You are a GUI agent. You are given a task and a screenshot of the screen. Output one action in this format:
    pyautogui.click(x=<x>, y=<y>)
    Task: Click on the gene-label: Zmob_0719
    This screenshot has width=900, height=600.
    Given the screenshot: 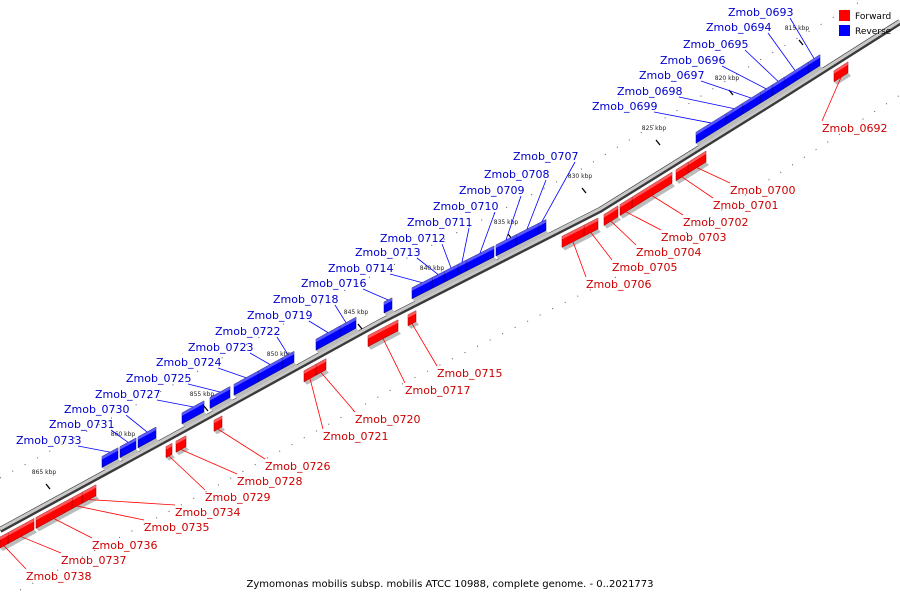 What is the action you would take?
    pyautogui.click(x=279, y=315)
    